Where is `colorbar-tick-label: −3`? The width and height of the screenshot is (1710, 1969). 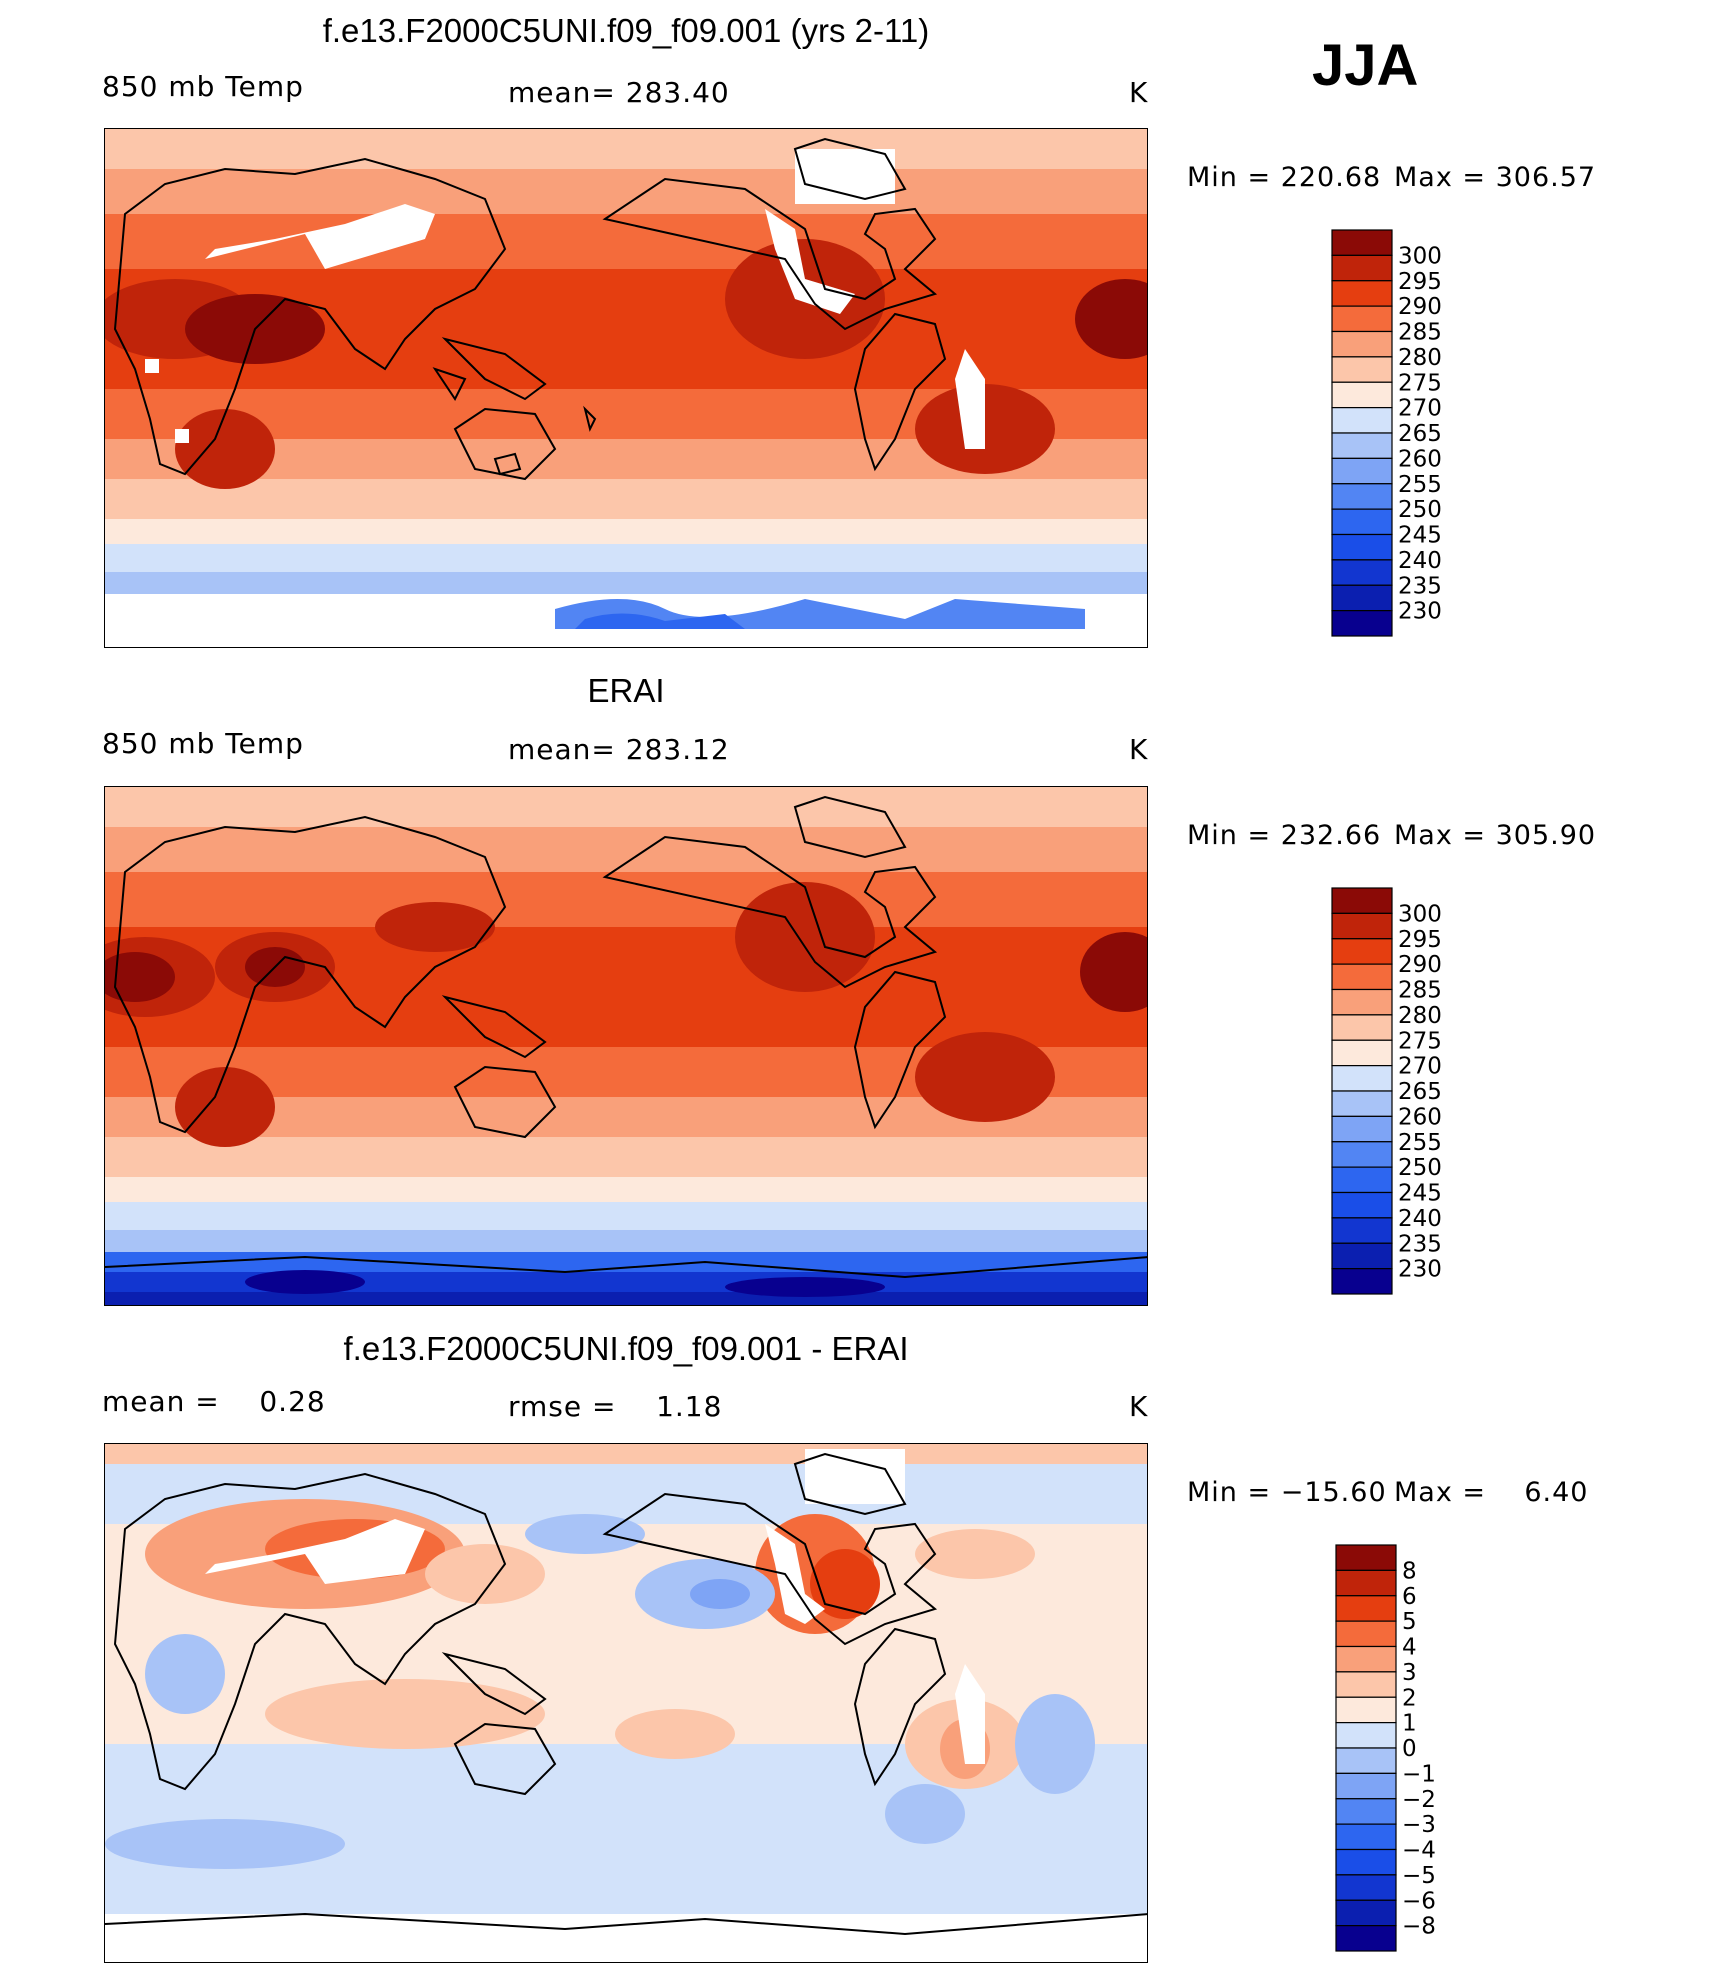 colorbar-tick-label: −3 is located at coordinates (1419, 1825).